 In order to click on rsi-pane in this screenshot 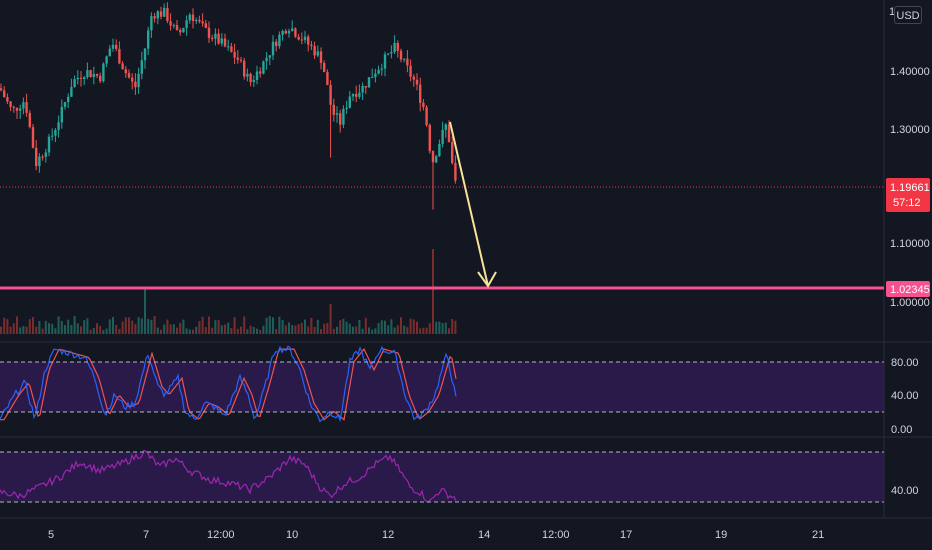, I will do `click(442, 476)`.